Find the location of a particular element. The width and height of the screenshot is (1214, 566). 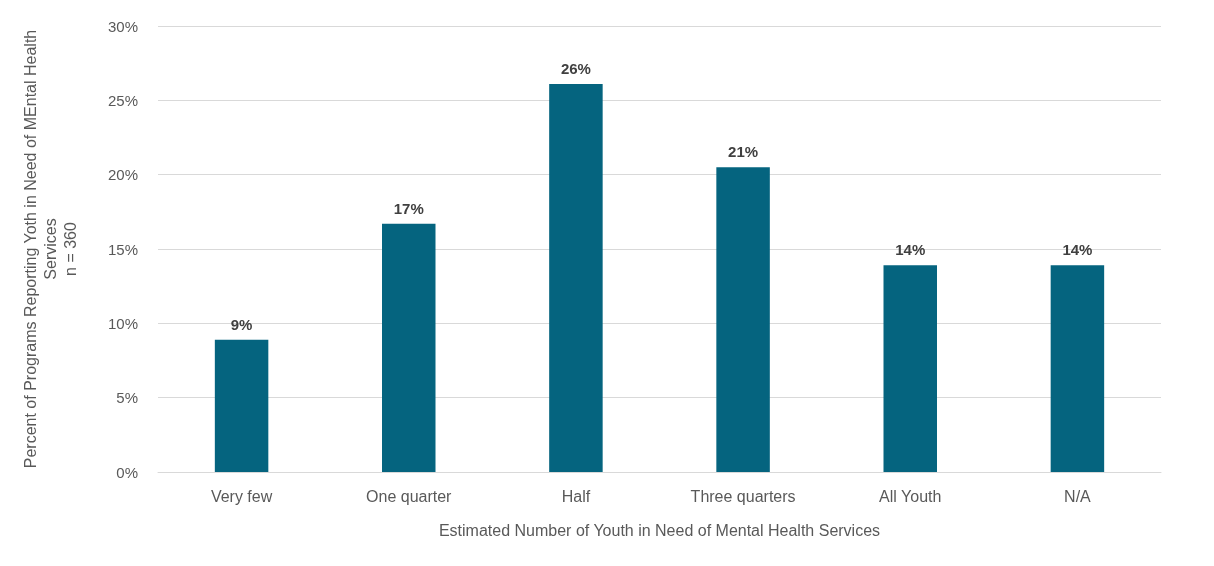

y-tick-label: 30% is located at coordinates (122, 26).